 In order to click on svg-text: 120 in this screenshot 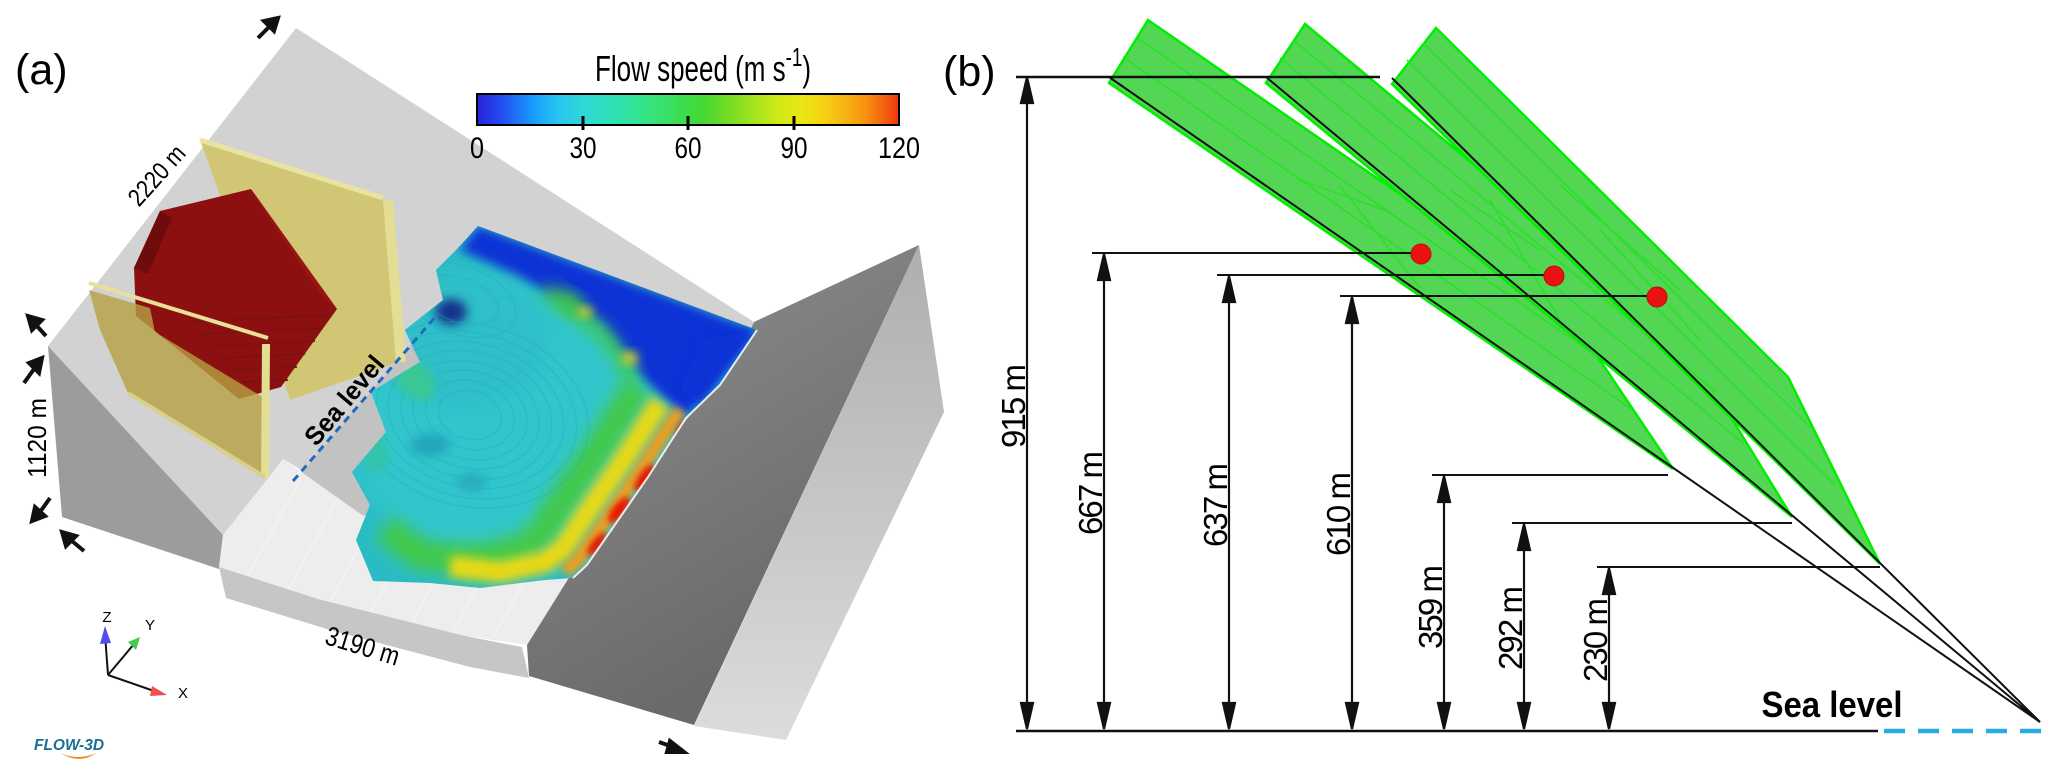, I will do `click(899, 148)`.